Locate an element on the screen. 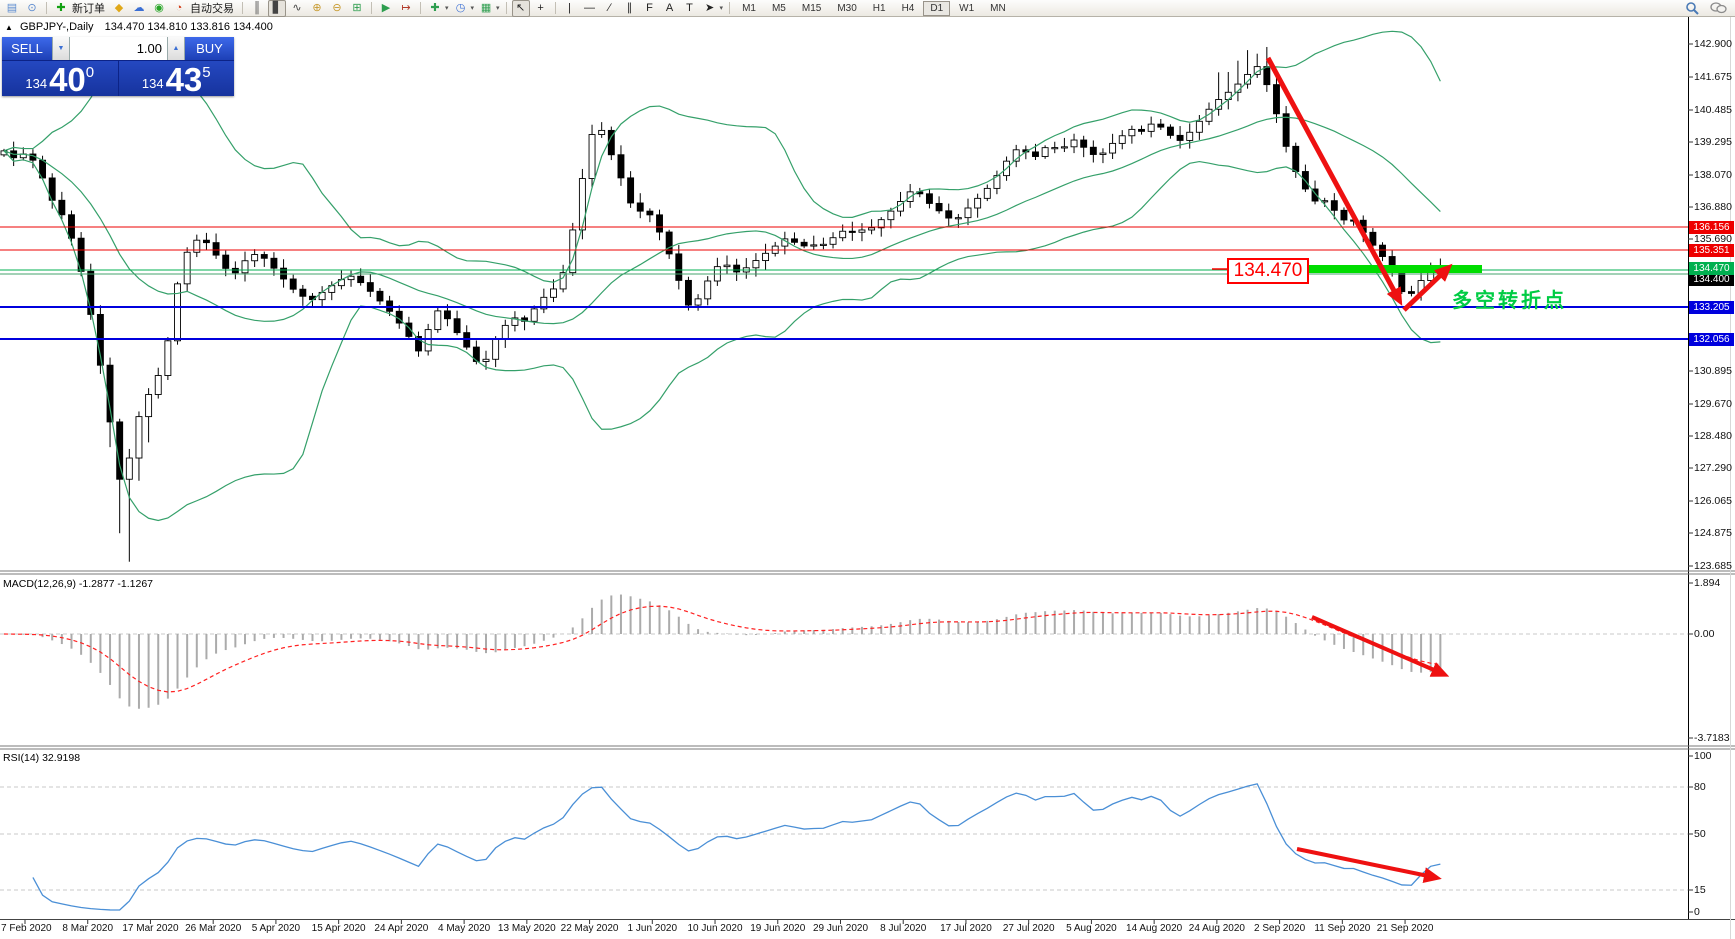  one-click-trading-panel: SELL ▼ ▲ BUY 134 40 0 134 43 5 is located at coordinates (118, 66).